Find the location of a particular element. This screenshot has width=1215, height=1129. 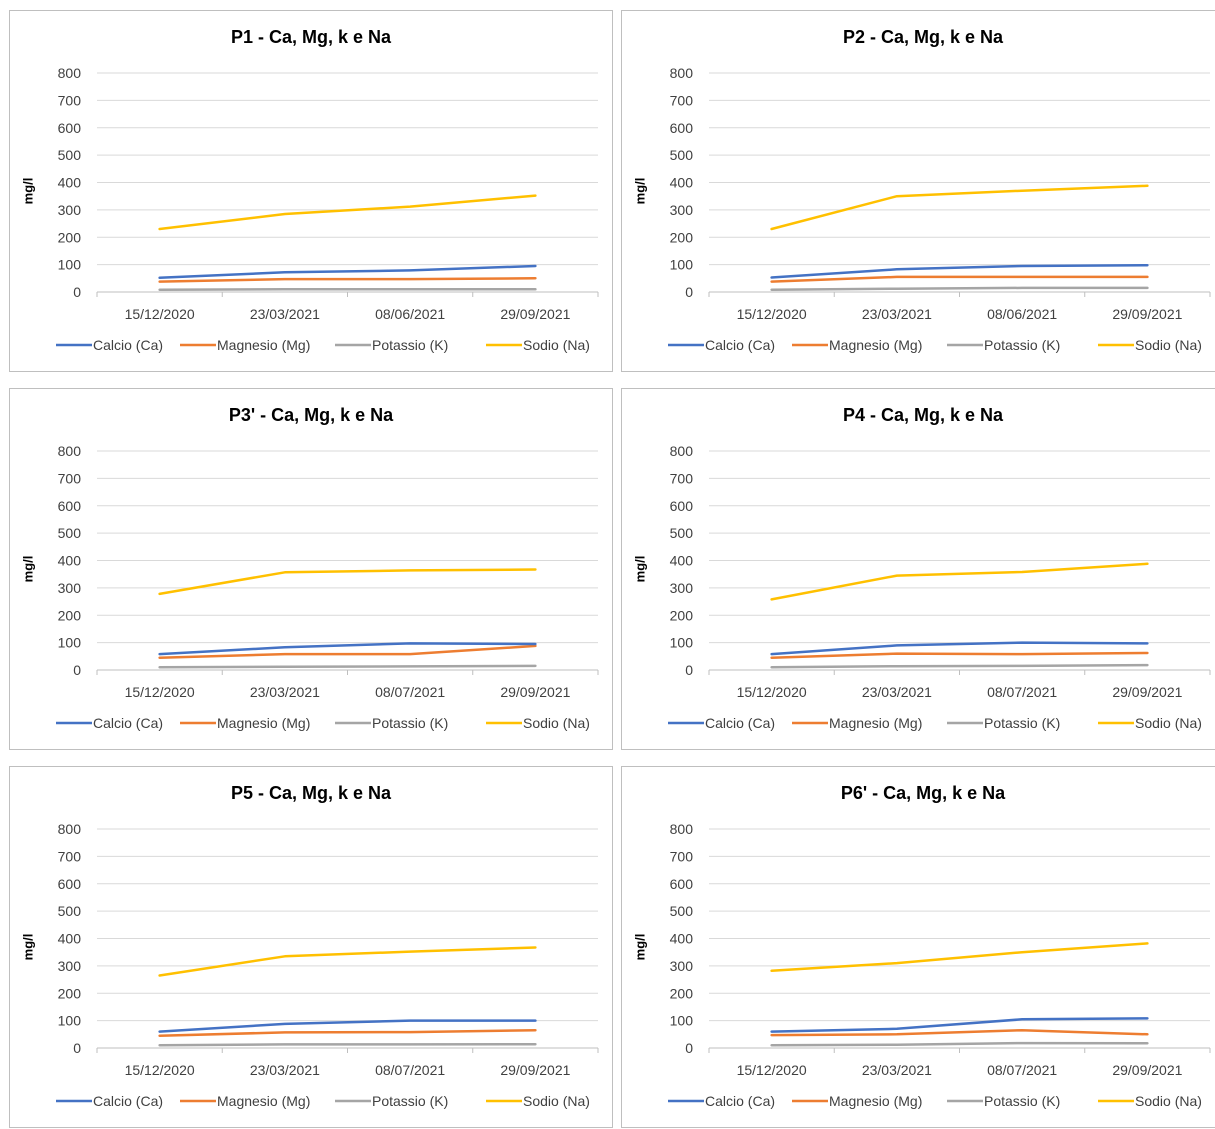

x-tick-label: 08/06/2021 is located at coordinates (410, 314).